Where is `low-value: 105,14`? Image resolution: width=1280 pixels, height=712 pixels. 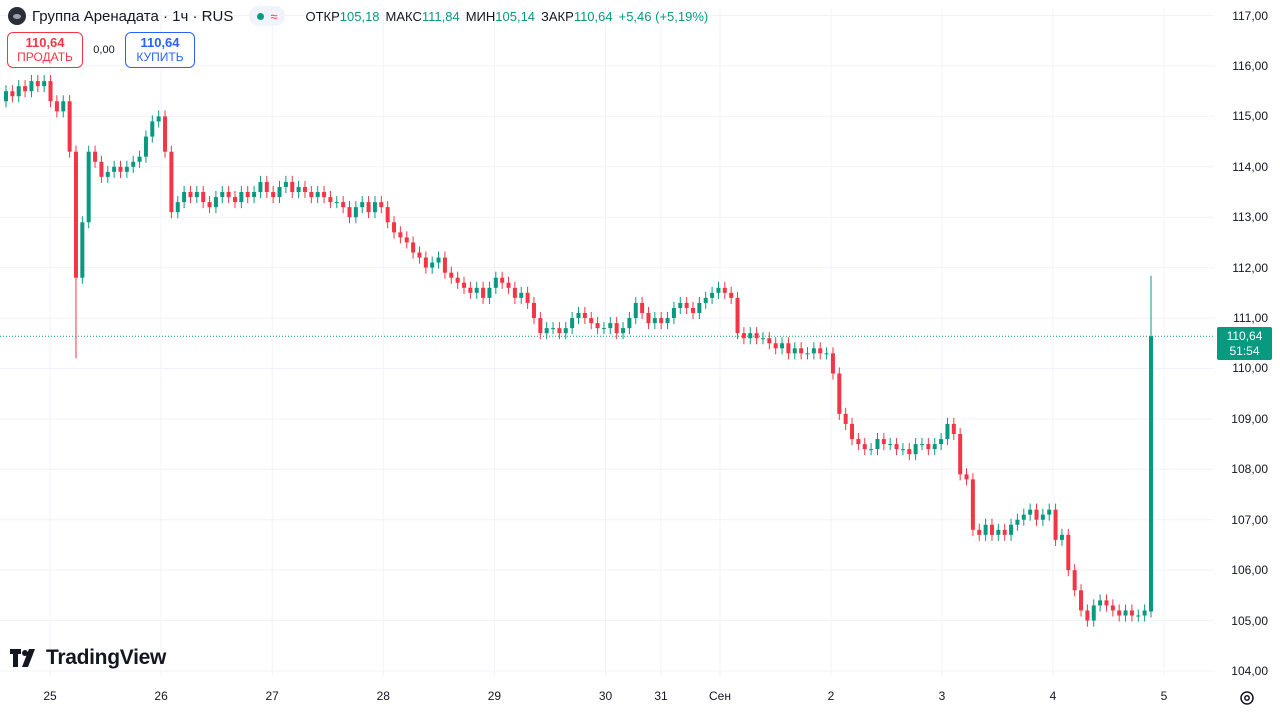
low-value: 105,14 is located at coordinates (515, 16).